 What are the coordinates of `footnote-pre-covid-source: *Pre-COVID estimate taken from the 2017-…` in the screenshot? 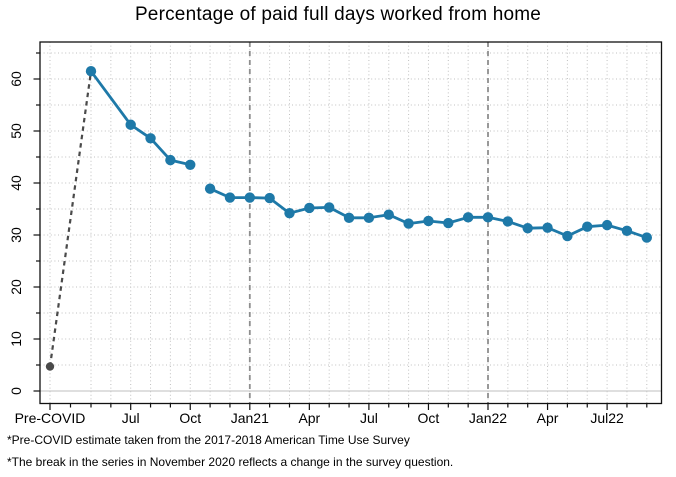 It's located at (208, 440).